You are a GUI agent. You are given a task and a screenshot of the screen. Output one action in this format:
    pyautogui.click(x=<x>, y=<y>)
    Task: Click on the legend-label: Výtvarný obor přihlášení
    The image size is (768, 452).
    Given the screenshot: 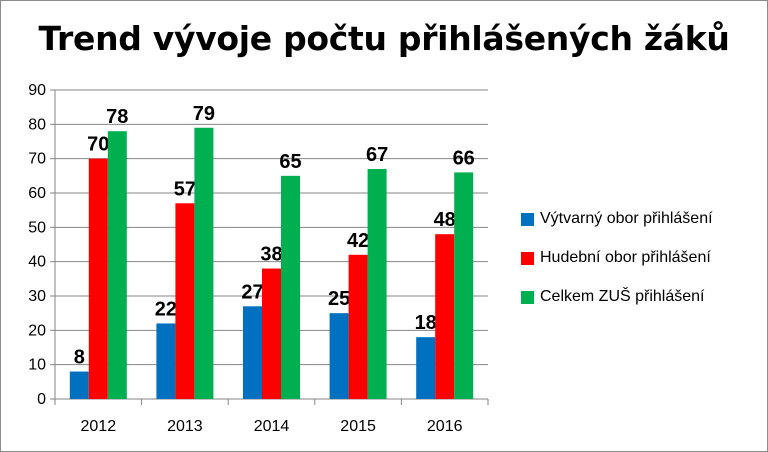 What is the action you would take?
    pyautogui.click(x=626, y=218)
    